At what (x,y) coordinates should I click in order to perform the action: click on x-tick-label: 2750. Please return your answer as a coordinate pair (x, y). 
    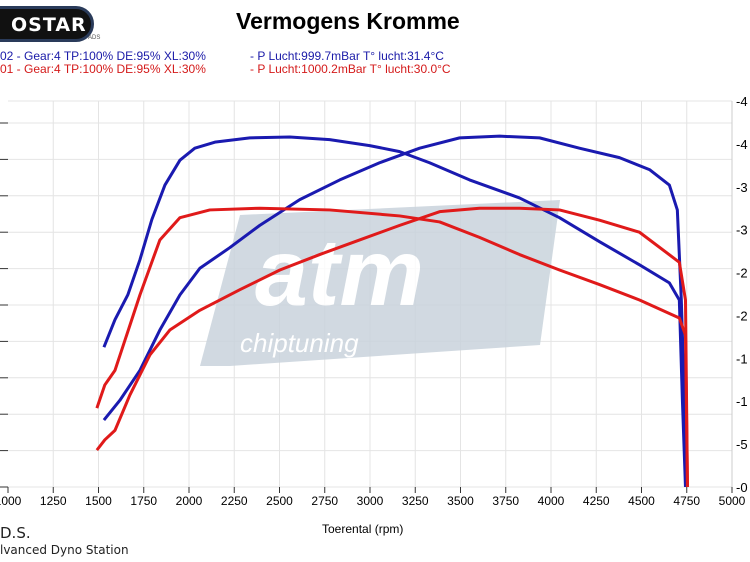
    Looking at the image, I should click on (324, 501).